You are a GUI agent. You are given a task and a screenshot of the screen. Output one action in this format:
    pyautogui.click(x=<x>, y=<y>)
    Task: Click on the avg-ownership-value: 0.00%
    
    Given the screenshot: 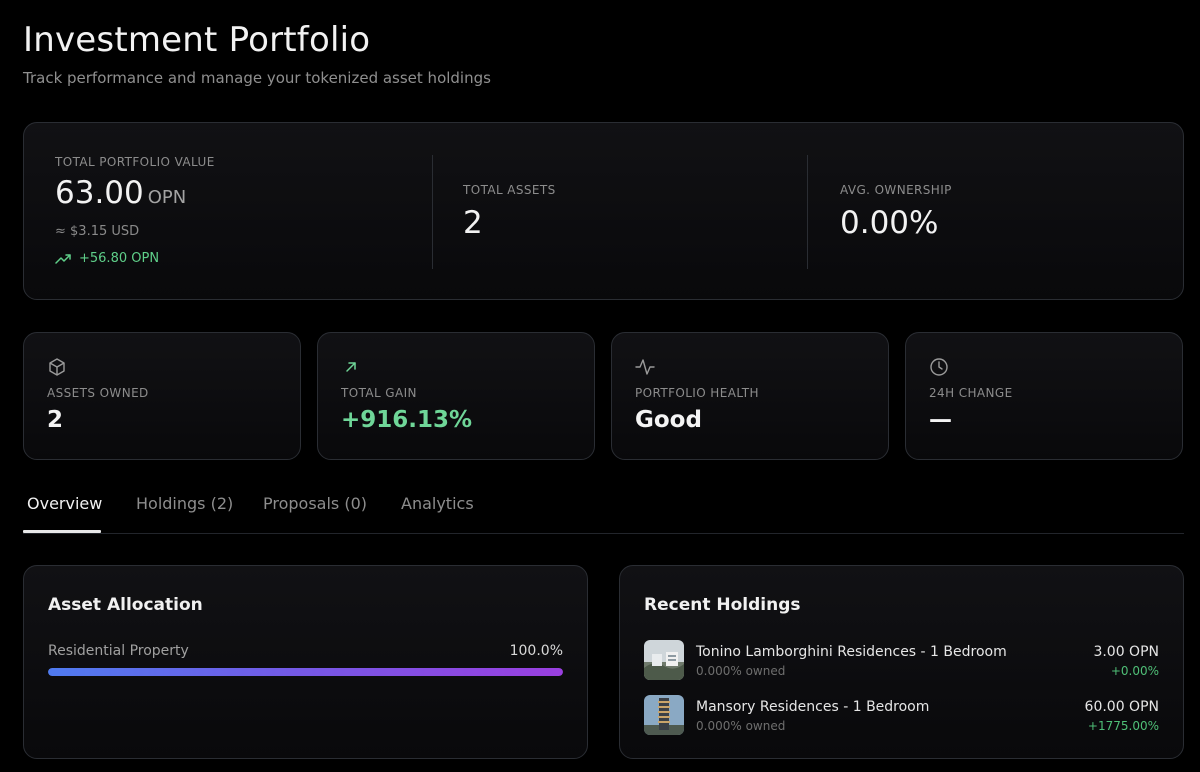 What is the action you would take?
    pyautogui.click(x=889, y=223)
    